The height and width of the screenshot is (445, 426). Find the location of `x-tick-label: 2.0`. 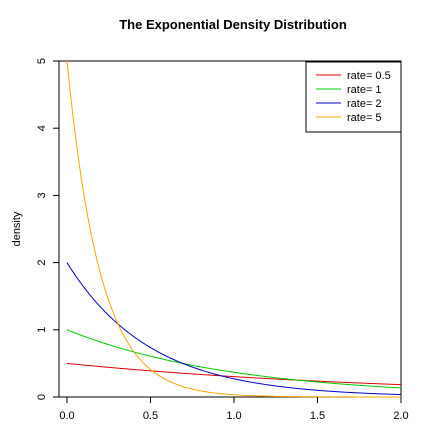

x-tick-label: 2.0 is located at coordinates (400, 416).